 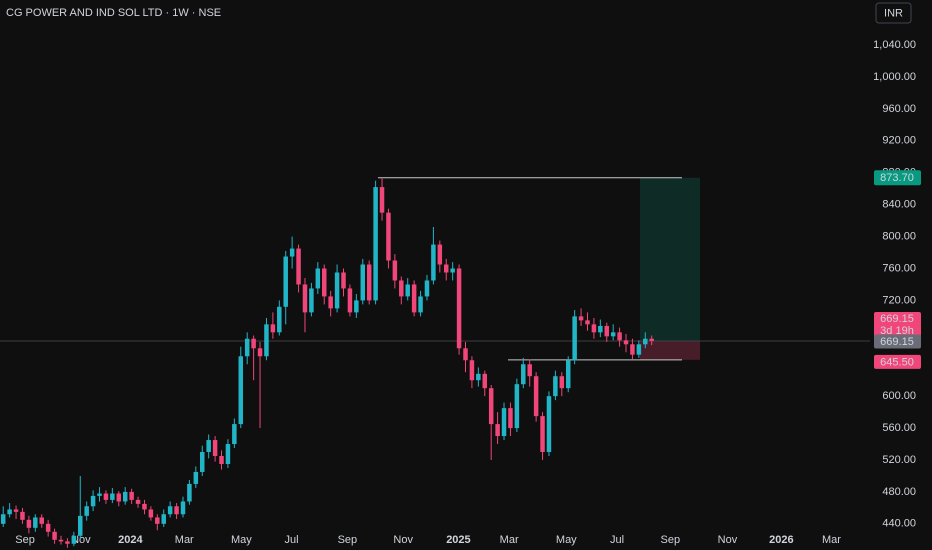 What do you see at coordinates (899, 460) in the screenshot?
I see `y-tick-label: 520.00` at bounding box center [899, 460].